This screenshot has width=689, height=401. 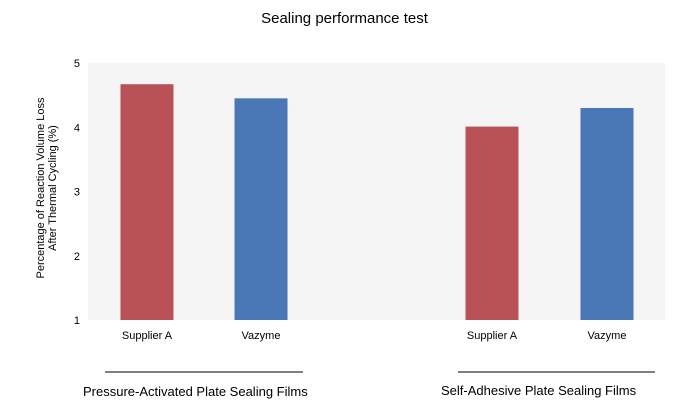 I want to click on y-tick-label-4: 4, so click(x=77, y=128).